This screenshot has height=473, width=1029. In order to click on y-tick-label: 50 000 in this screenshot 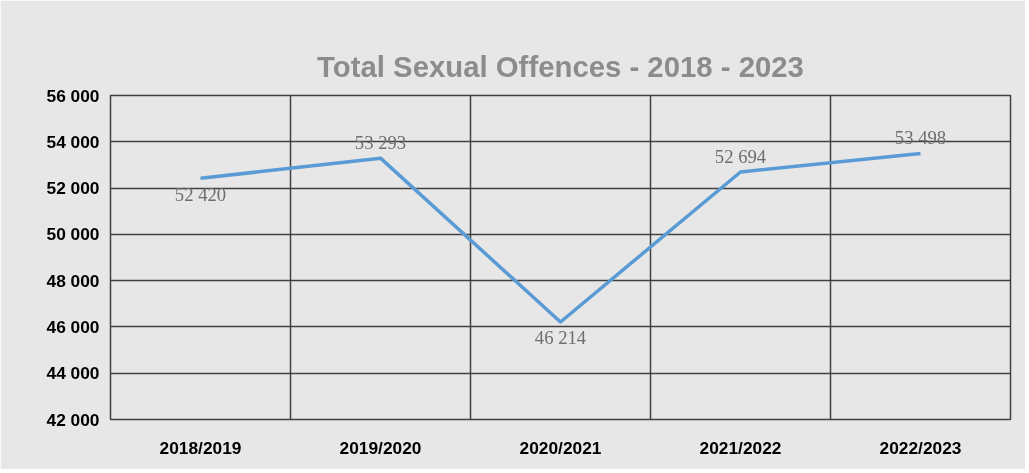, I will do `click(73, 234)`.